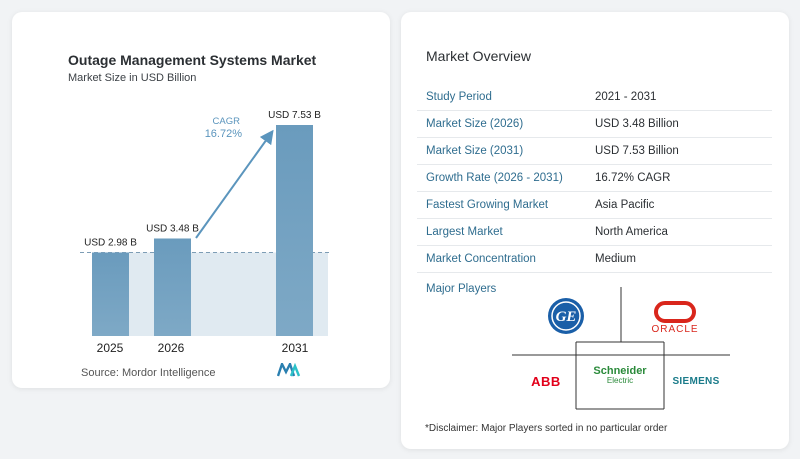  Describe the element at coordinates (494, 178) in the screenshot. I see `row-key: Growth Rate (2026 - 2031)` at that location.